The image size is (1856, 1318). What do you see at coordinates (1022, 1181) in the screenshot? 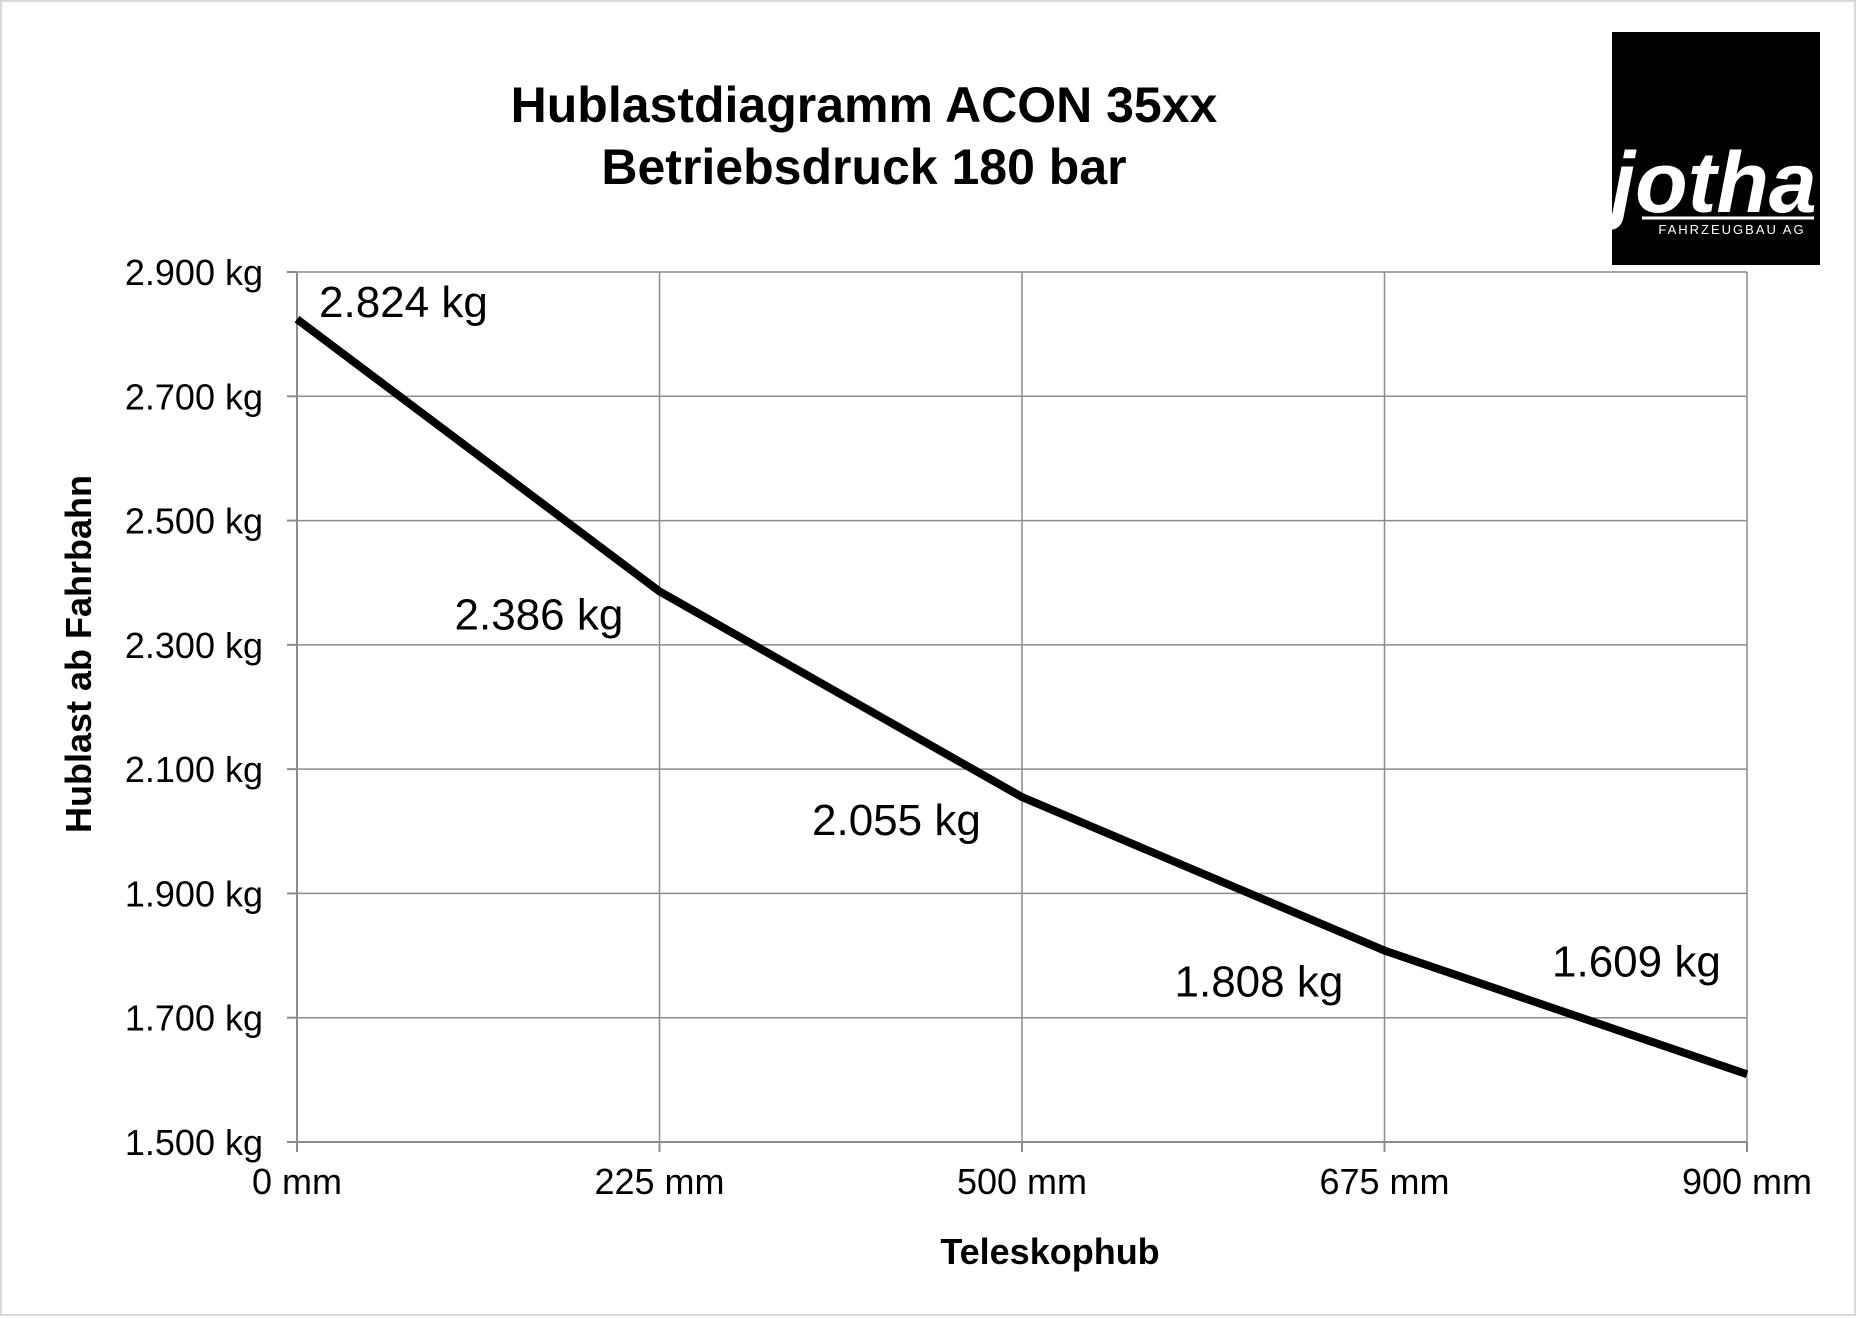
I see `x-tick-label: 500 mm` at bounding box center [1022, 1181].